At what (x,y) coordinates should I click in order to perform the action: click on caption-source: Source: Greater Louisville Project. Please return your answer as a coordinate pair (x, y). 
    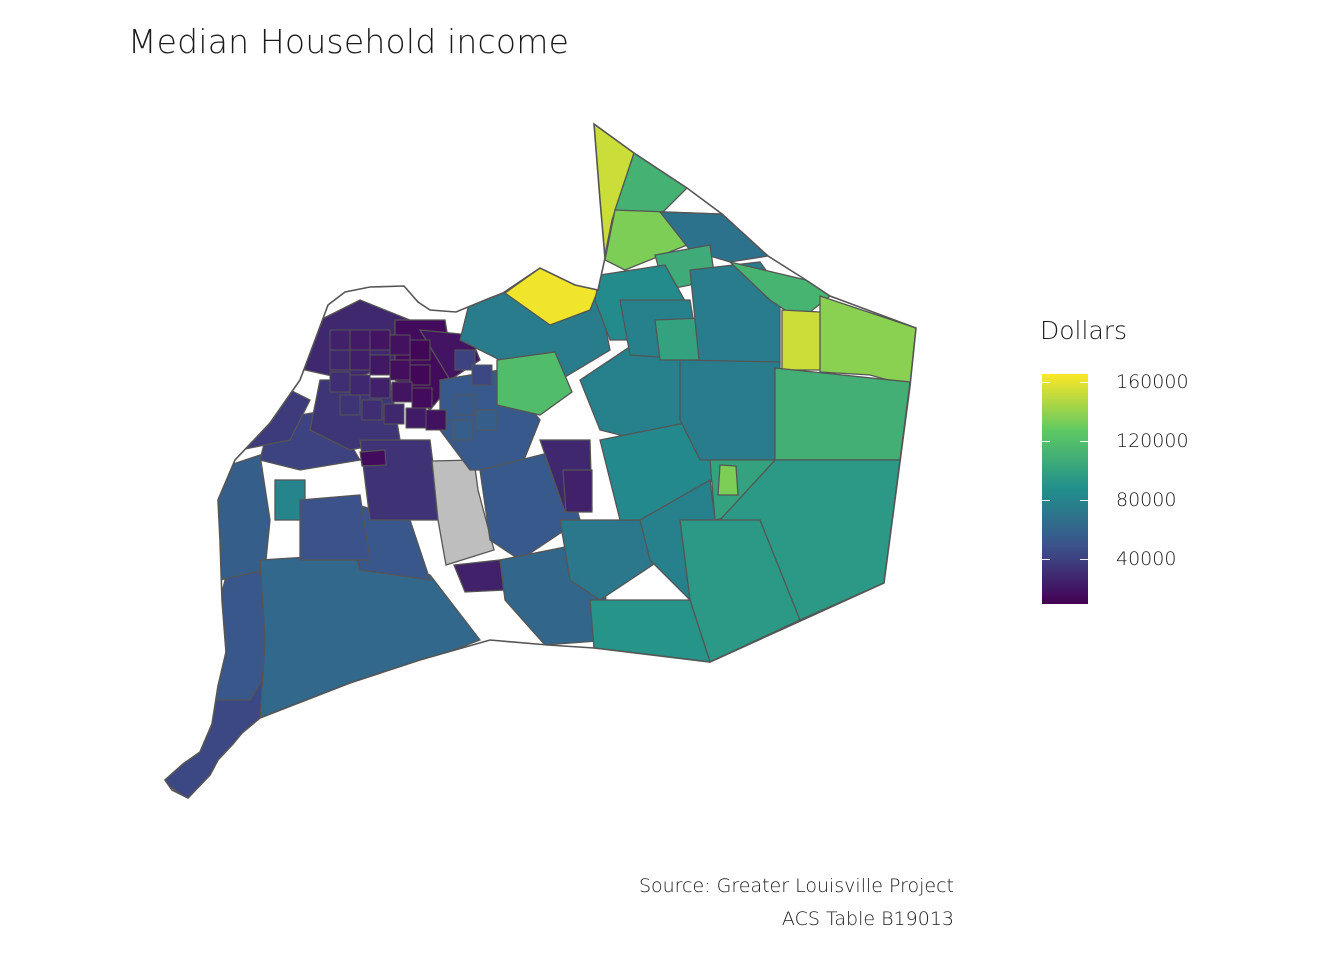
    Looking at the image, I should click on (796, 886).